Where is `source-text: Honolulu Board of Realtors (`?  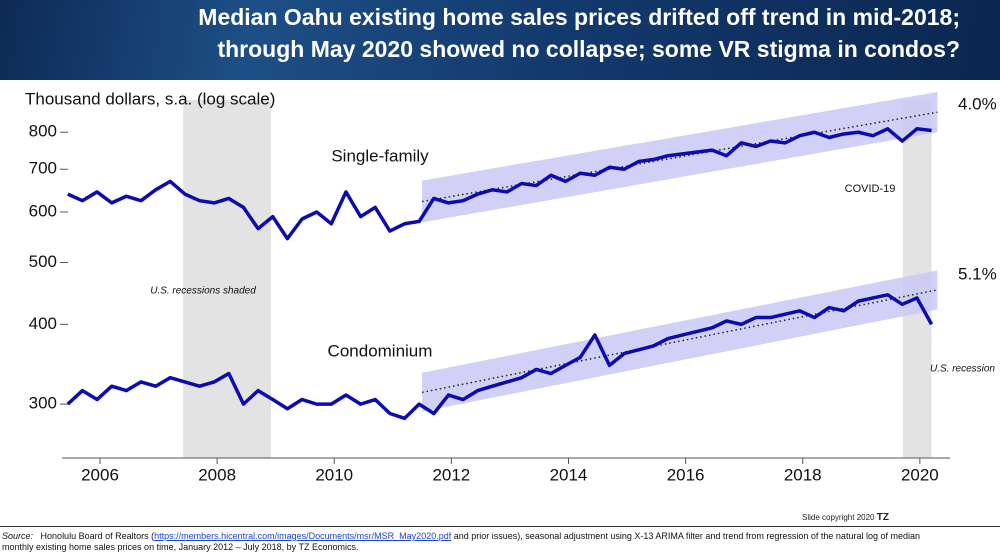 source-text: Honolulu Board of Realtors ( is located at coordinates (97, 536).